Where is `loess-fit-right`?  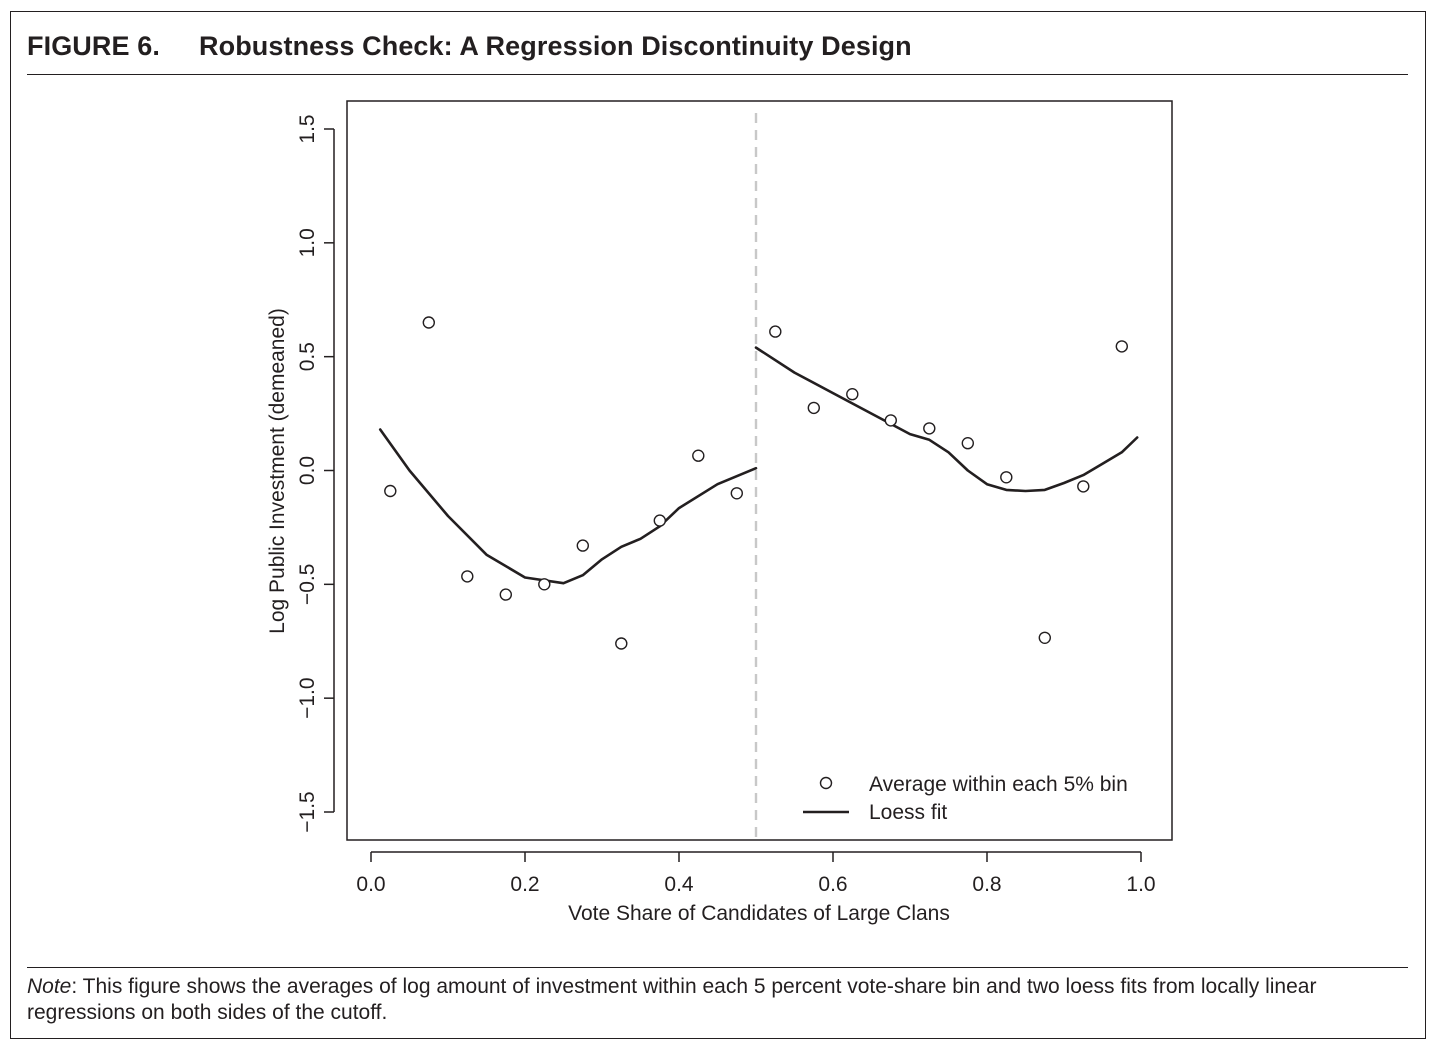
loess-fit-right is located at coordinates (946, 419).